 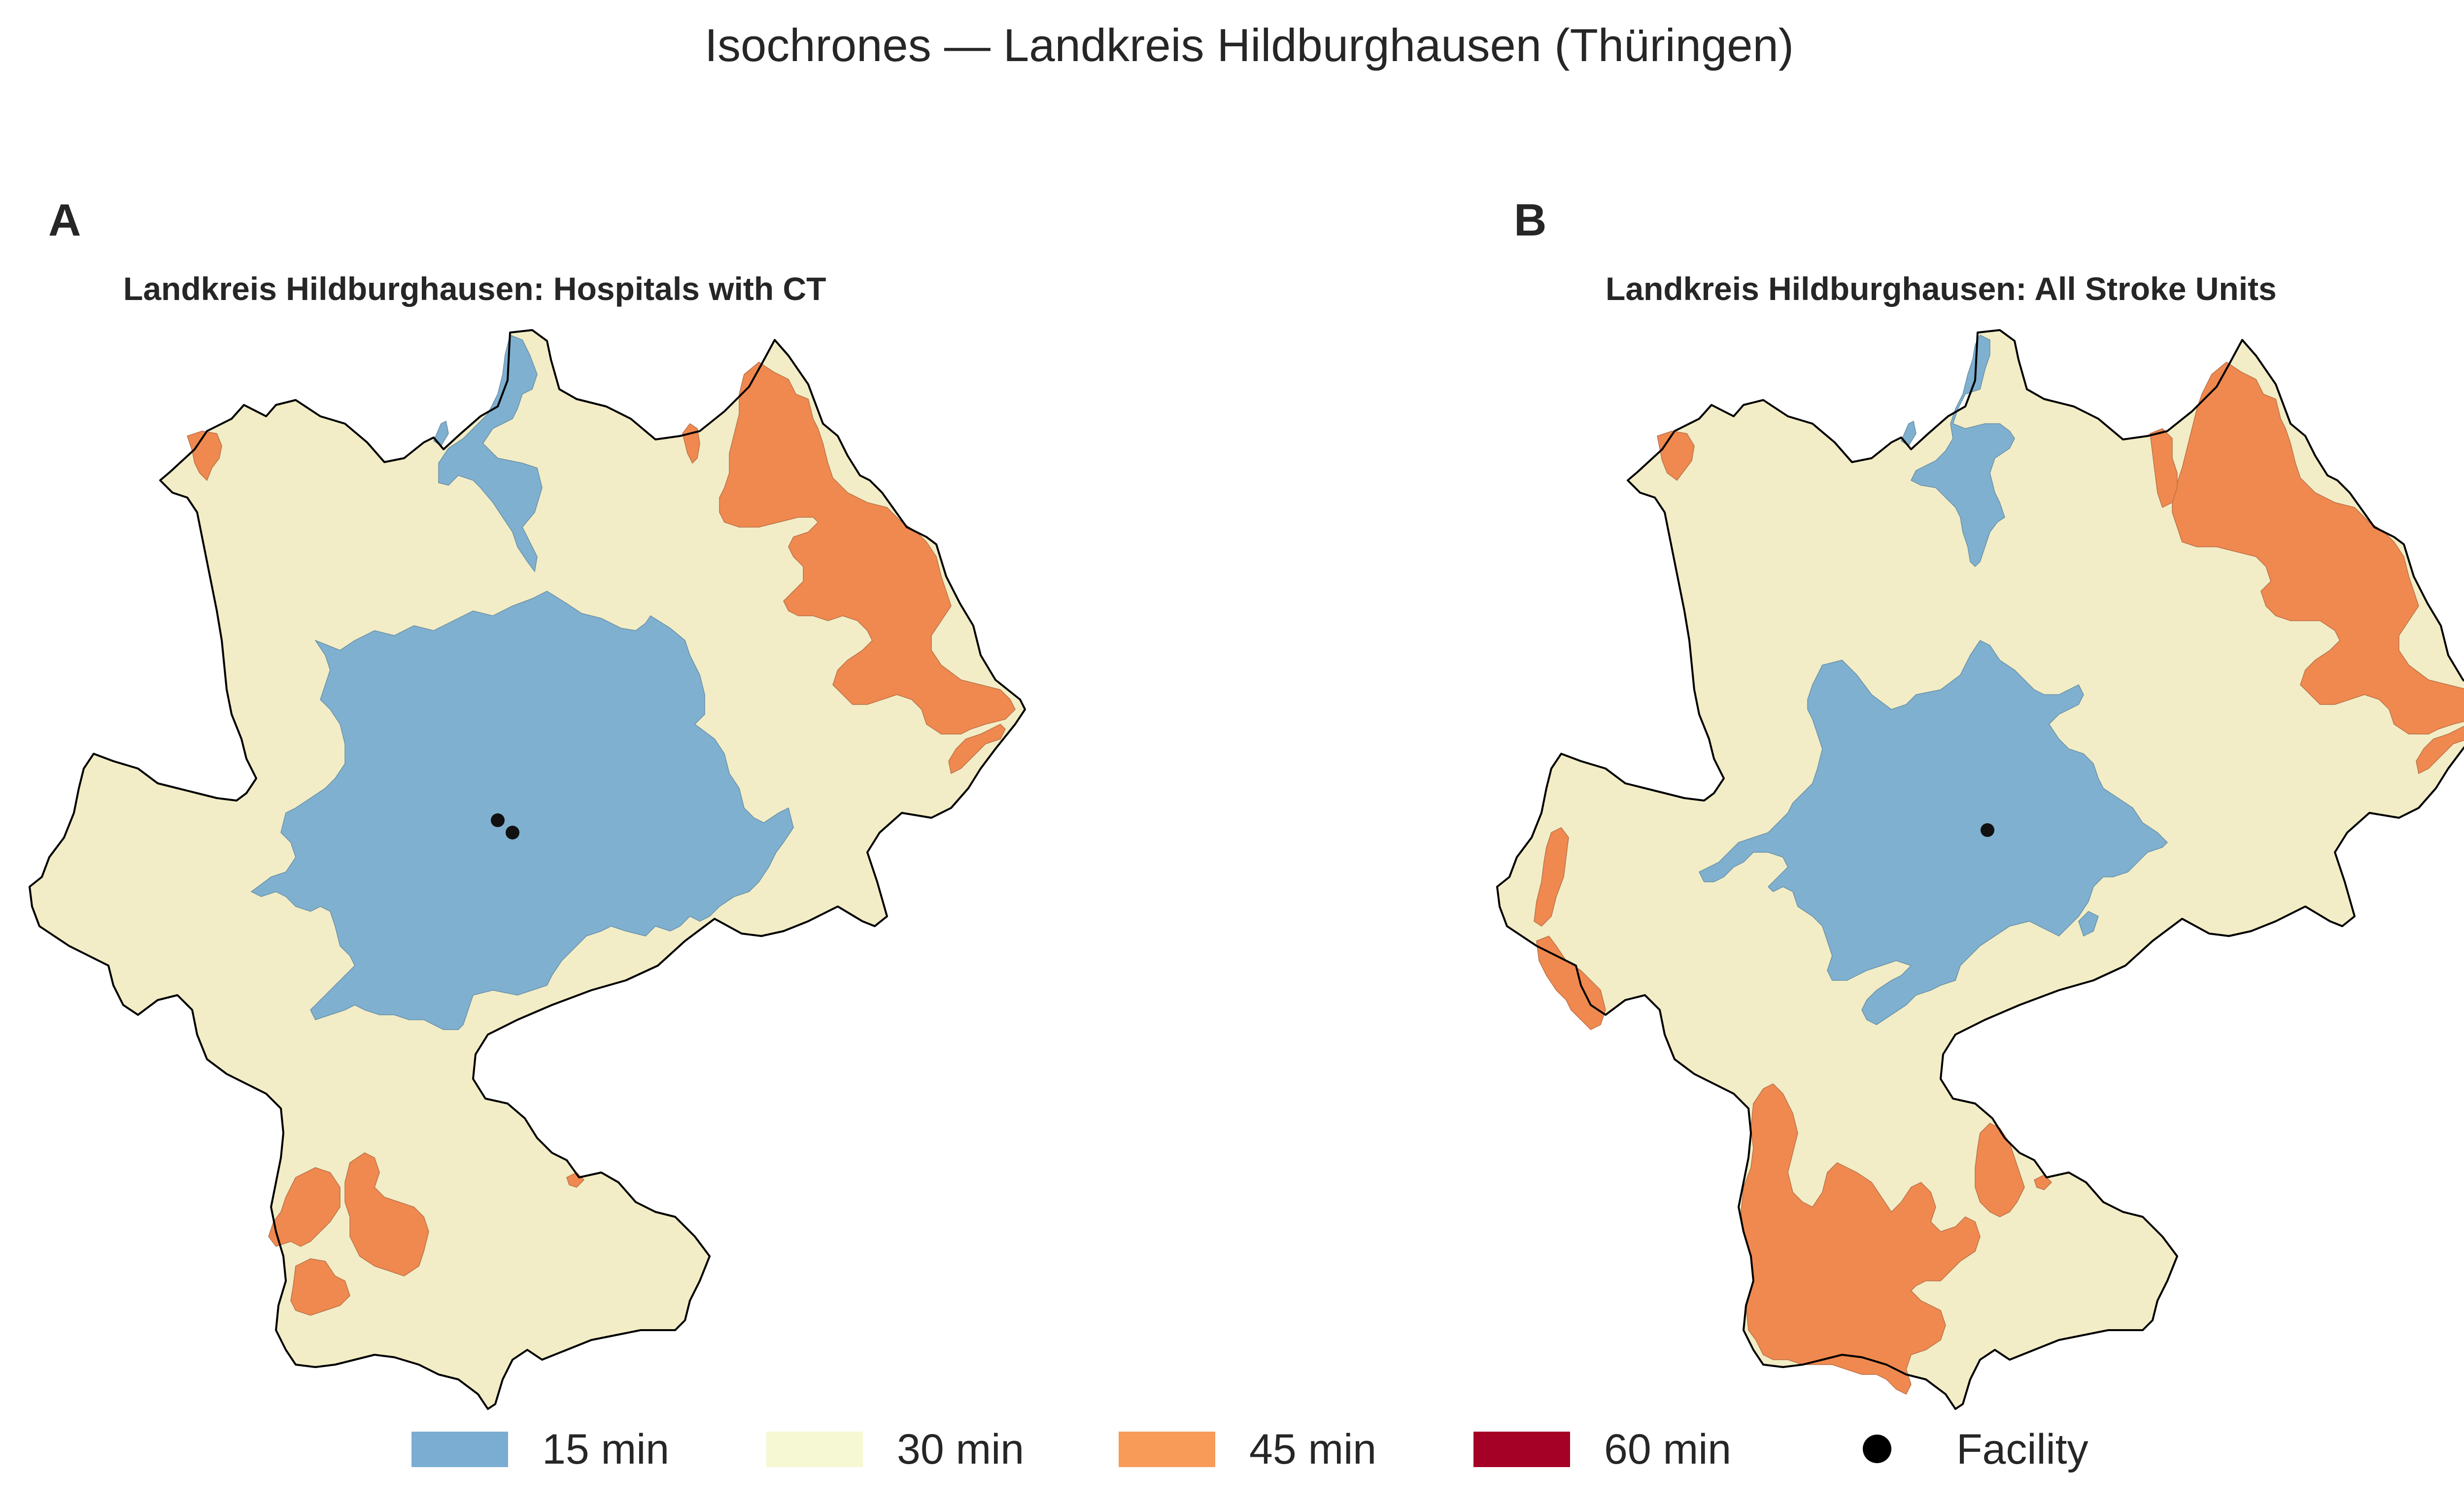 I want to click on panel-a-zone-45min-s3, so click(x=320, y=1287).